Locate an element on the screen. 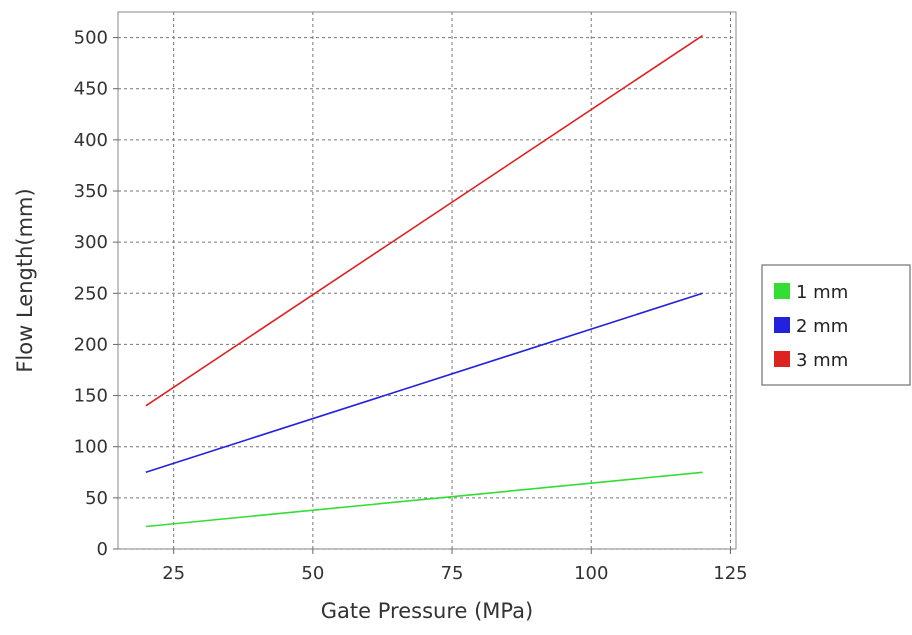  x-tick-label: 75 is located at coordinates (452, 573).